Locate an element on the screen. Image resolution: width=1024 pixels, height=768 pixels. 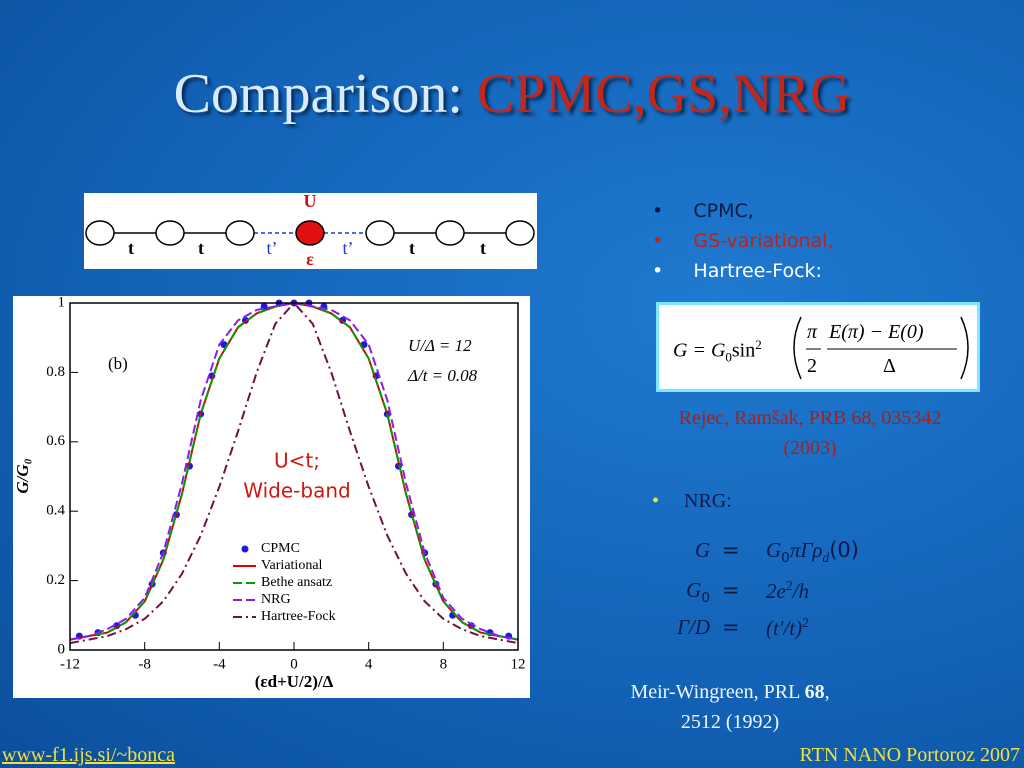
title: Comparison: CPMC,GS,NRG is located at coordinates (512, 94).